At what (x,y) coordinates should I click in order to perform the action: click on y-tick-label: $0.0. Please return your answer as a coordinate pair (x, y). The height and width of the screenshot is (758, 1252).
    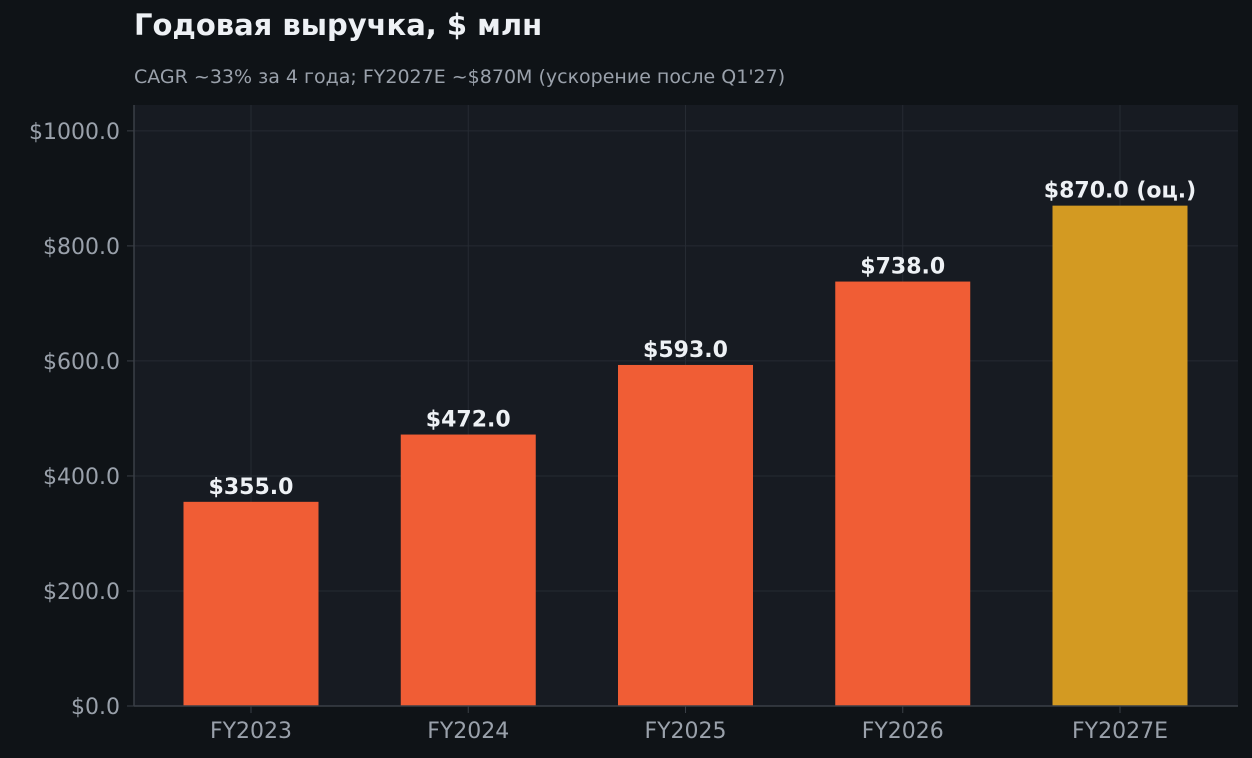
    Looking at the image, I should click on (95, 707).